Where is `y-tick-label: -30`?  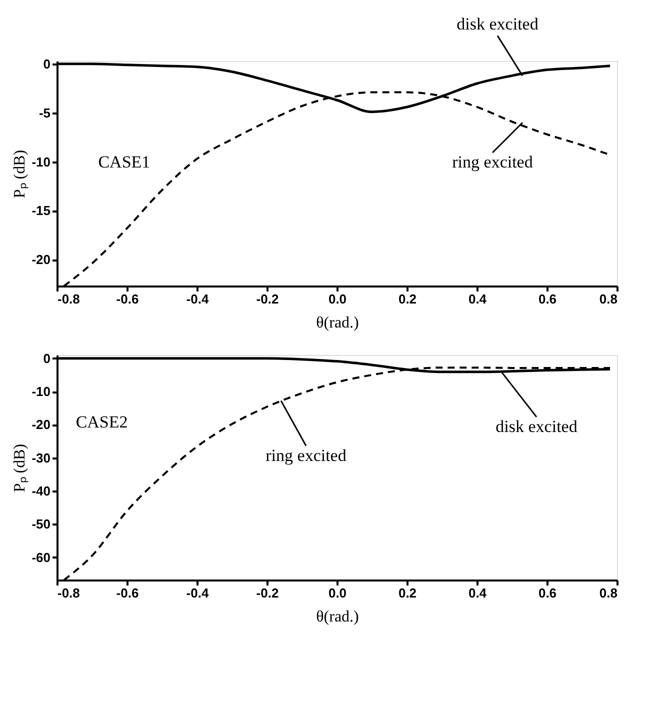 y-tick-label: -30 is located at coordinates (41, 458).